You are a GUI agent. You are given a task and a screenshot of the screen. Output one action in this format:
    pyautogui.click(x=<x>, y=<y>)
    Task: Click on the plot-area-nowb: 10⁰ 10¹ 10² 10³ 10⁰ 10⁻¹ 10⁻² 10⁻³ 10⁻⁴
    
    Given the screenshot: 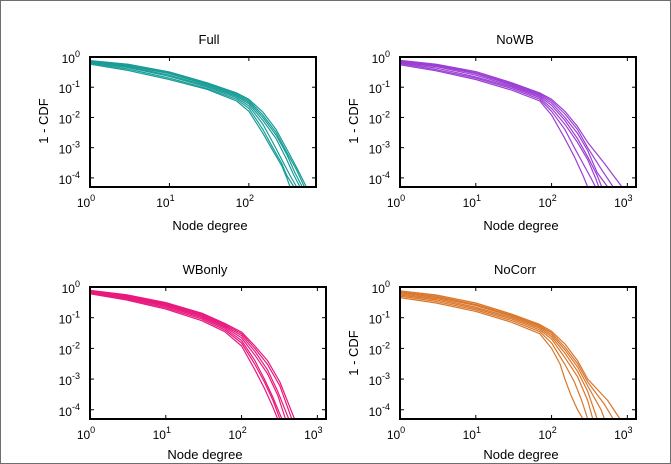 What is the action you would take?
    pyautogui.click(x=503, y=129)
    